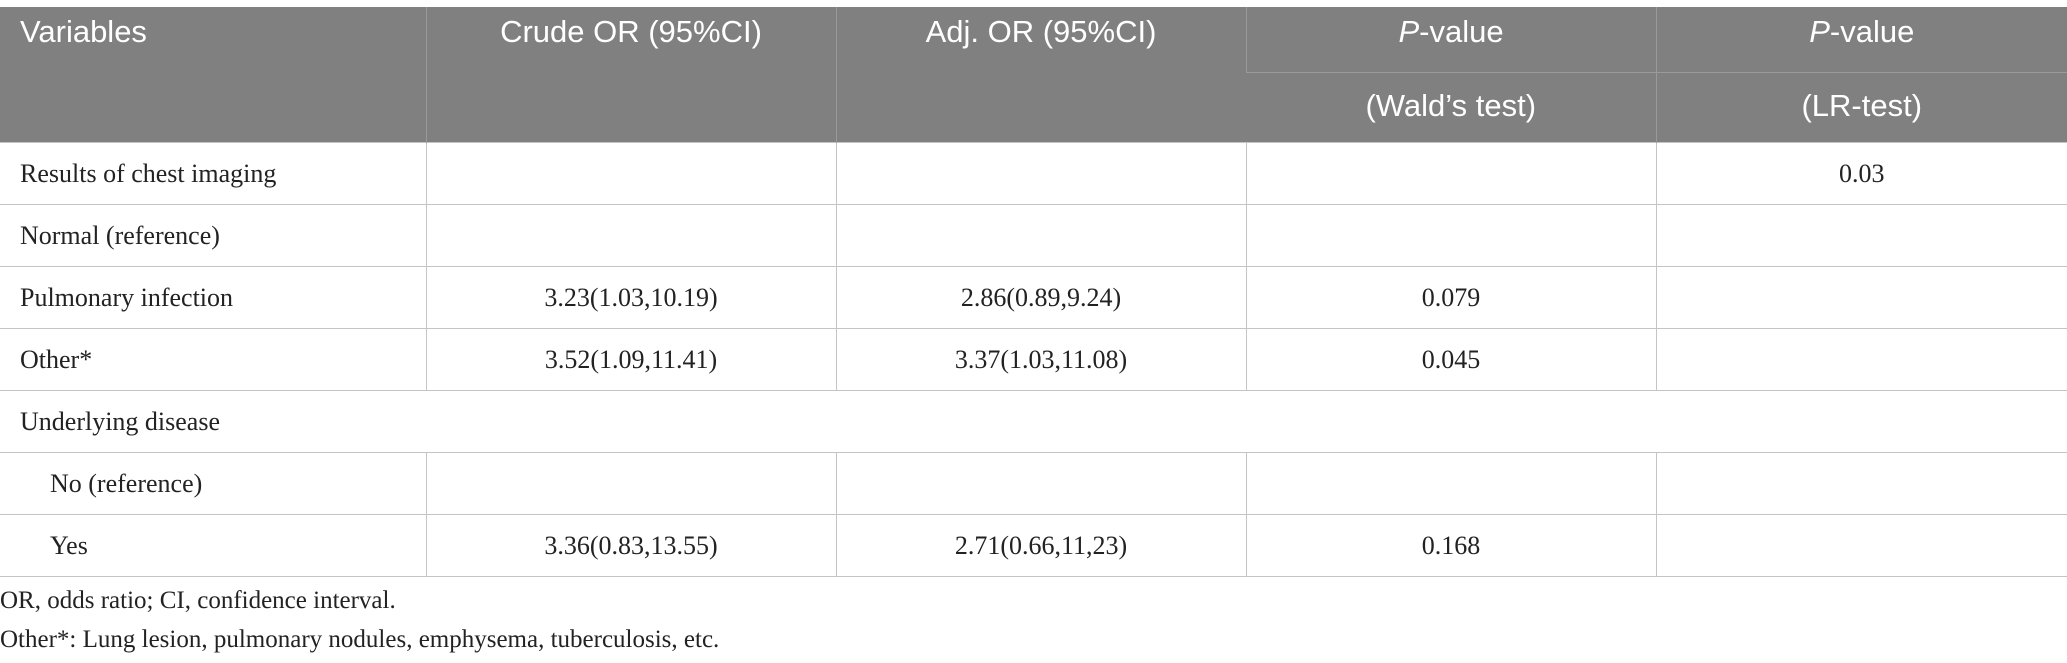 This screenshot has width=2067, height=663. I want to click on cell: 0.168, so click(1451, 545).